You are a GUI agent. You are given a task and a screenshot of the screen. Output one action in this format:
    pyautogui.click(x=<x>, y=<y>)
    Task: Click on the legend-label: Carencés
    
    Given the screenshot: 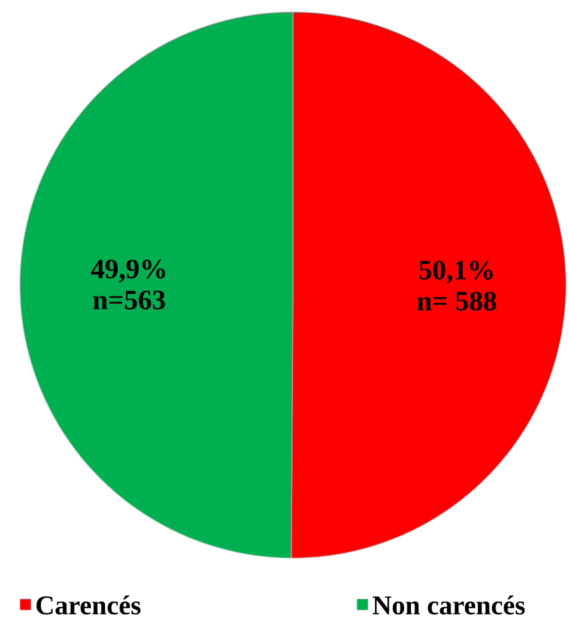 What is the action you would take?
    pyautogui.click(x=88, y=605)
    